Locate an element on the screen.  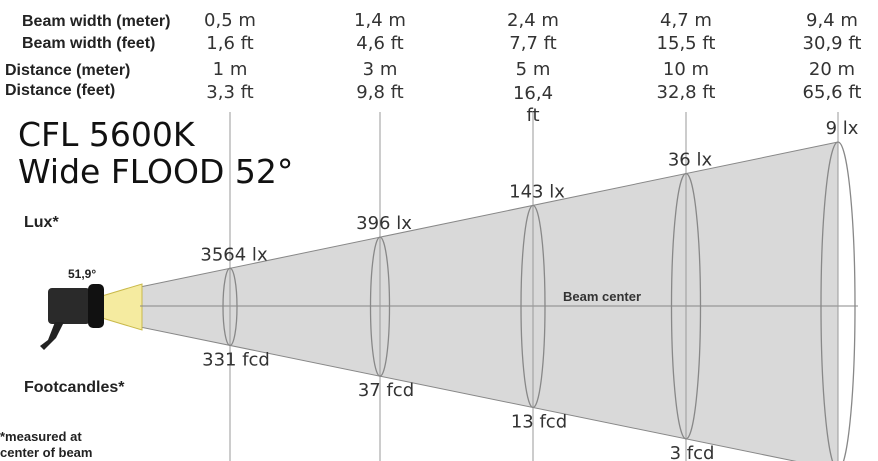
fcd: 331 fcd is located at coordinates (236, 359).